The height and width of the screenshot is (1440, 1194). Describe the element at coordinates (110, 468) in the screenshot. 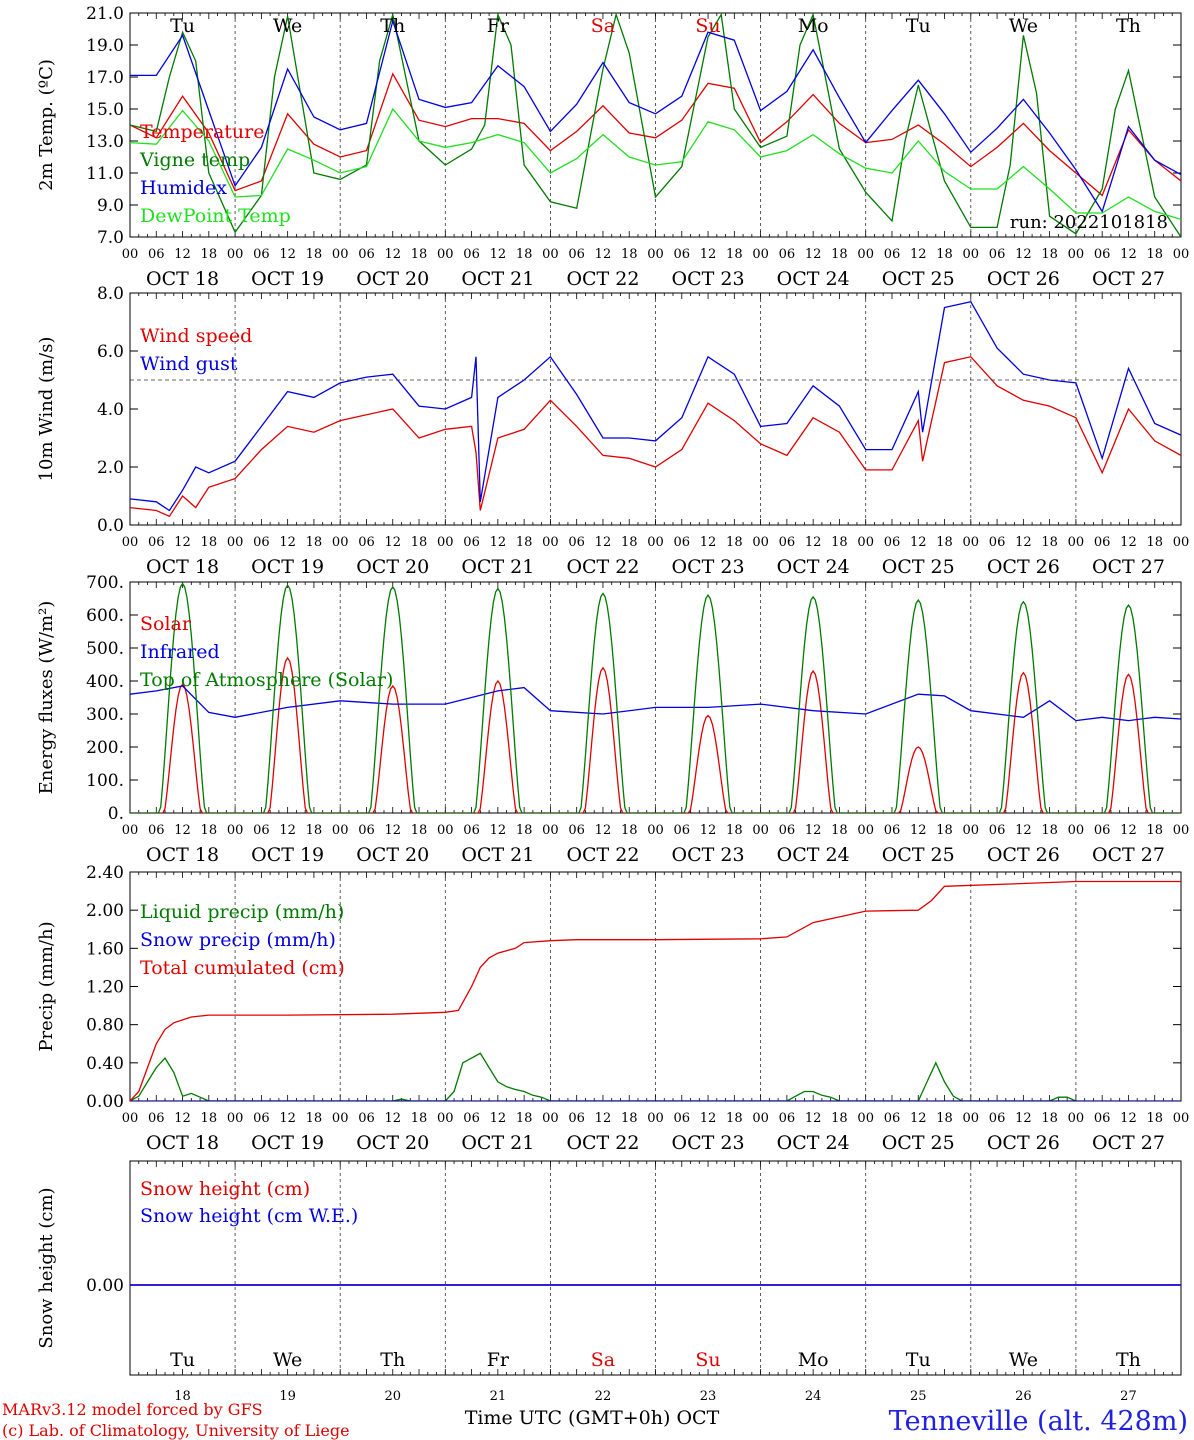

I see `y-tick-label: 2.0` at that location.